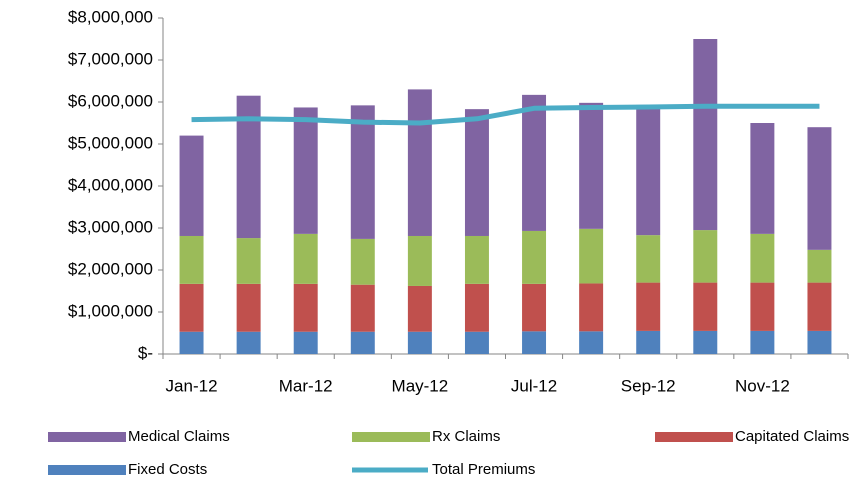 This screenshot has height=489, width=868. What do you see at coordinates (145, 352) in the screenshot?
I see `y-tick-label: $-` at bounding box center [145, 352].